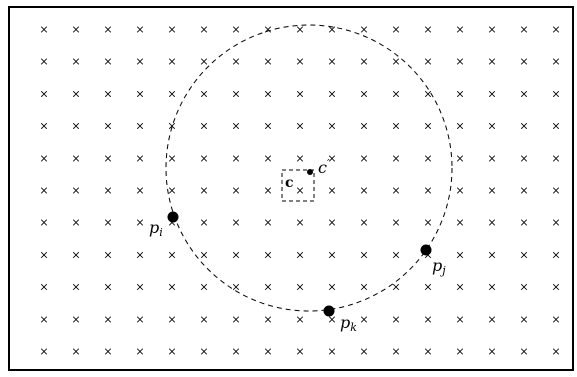  I want to click on center-prime-point, so click(310, 172).